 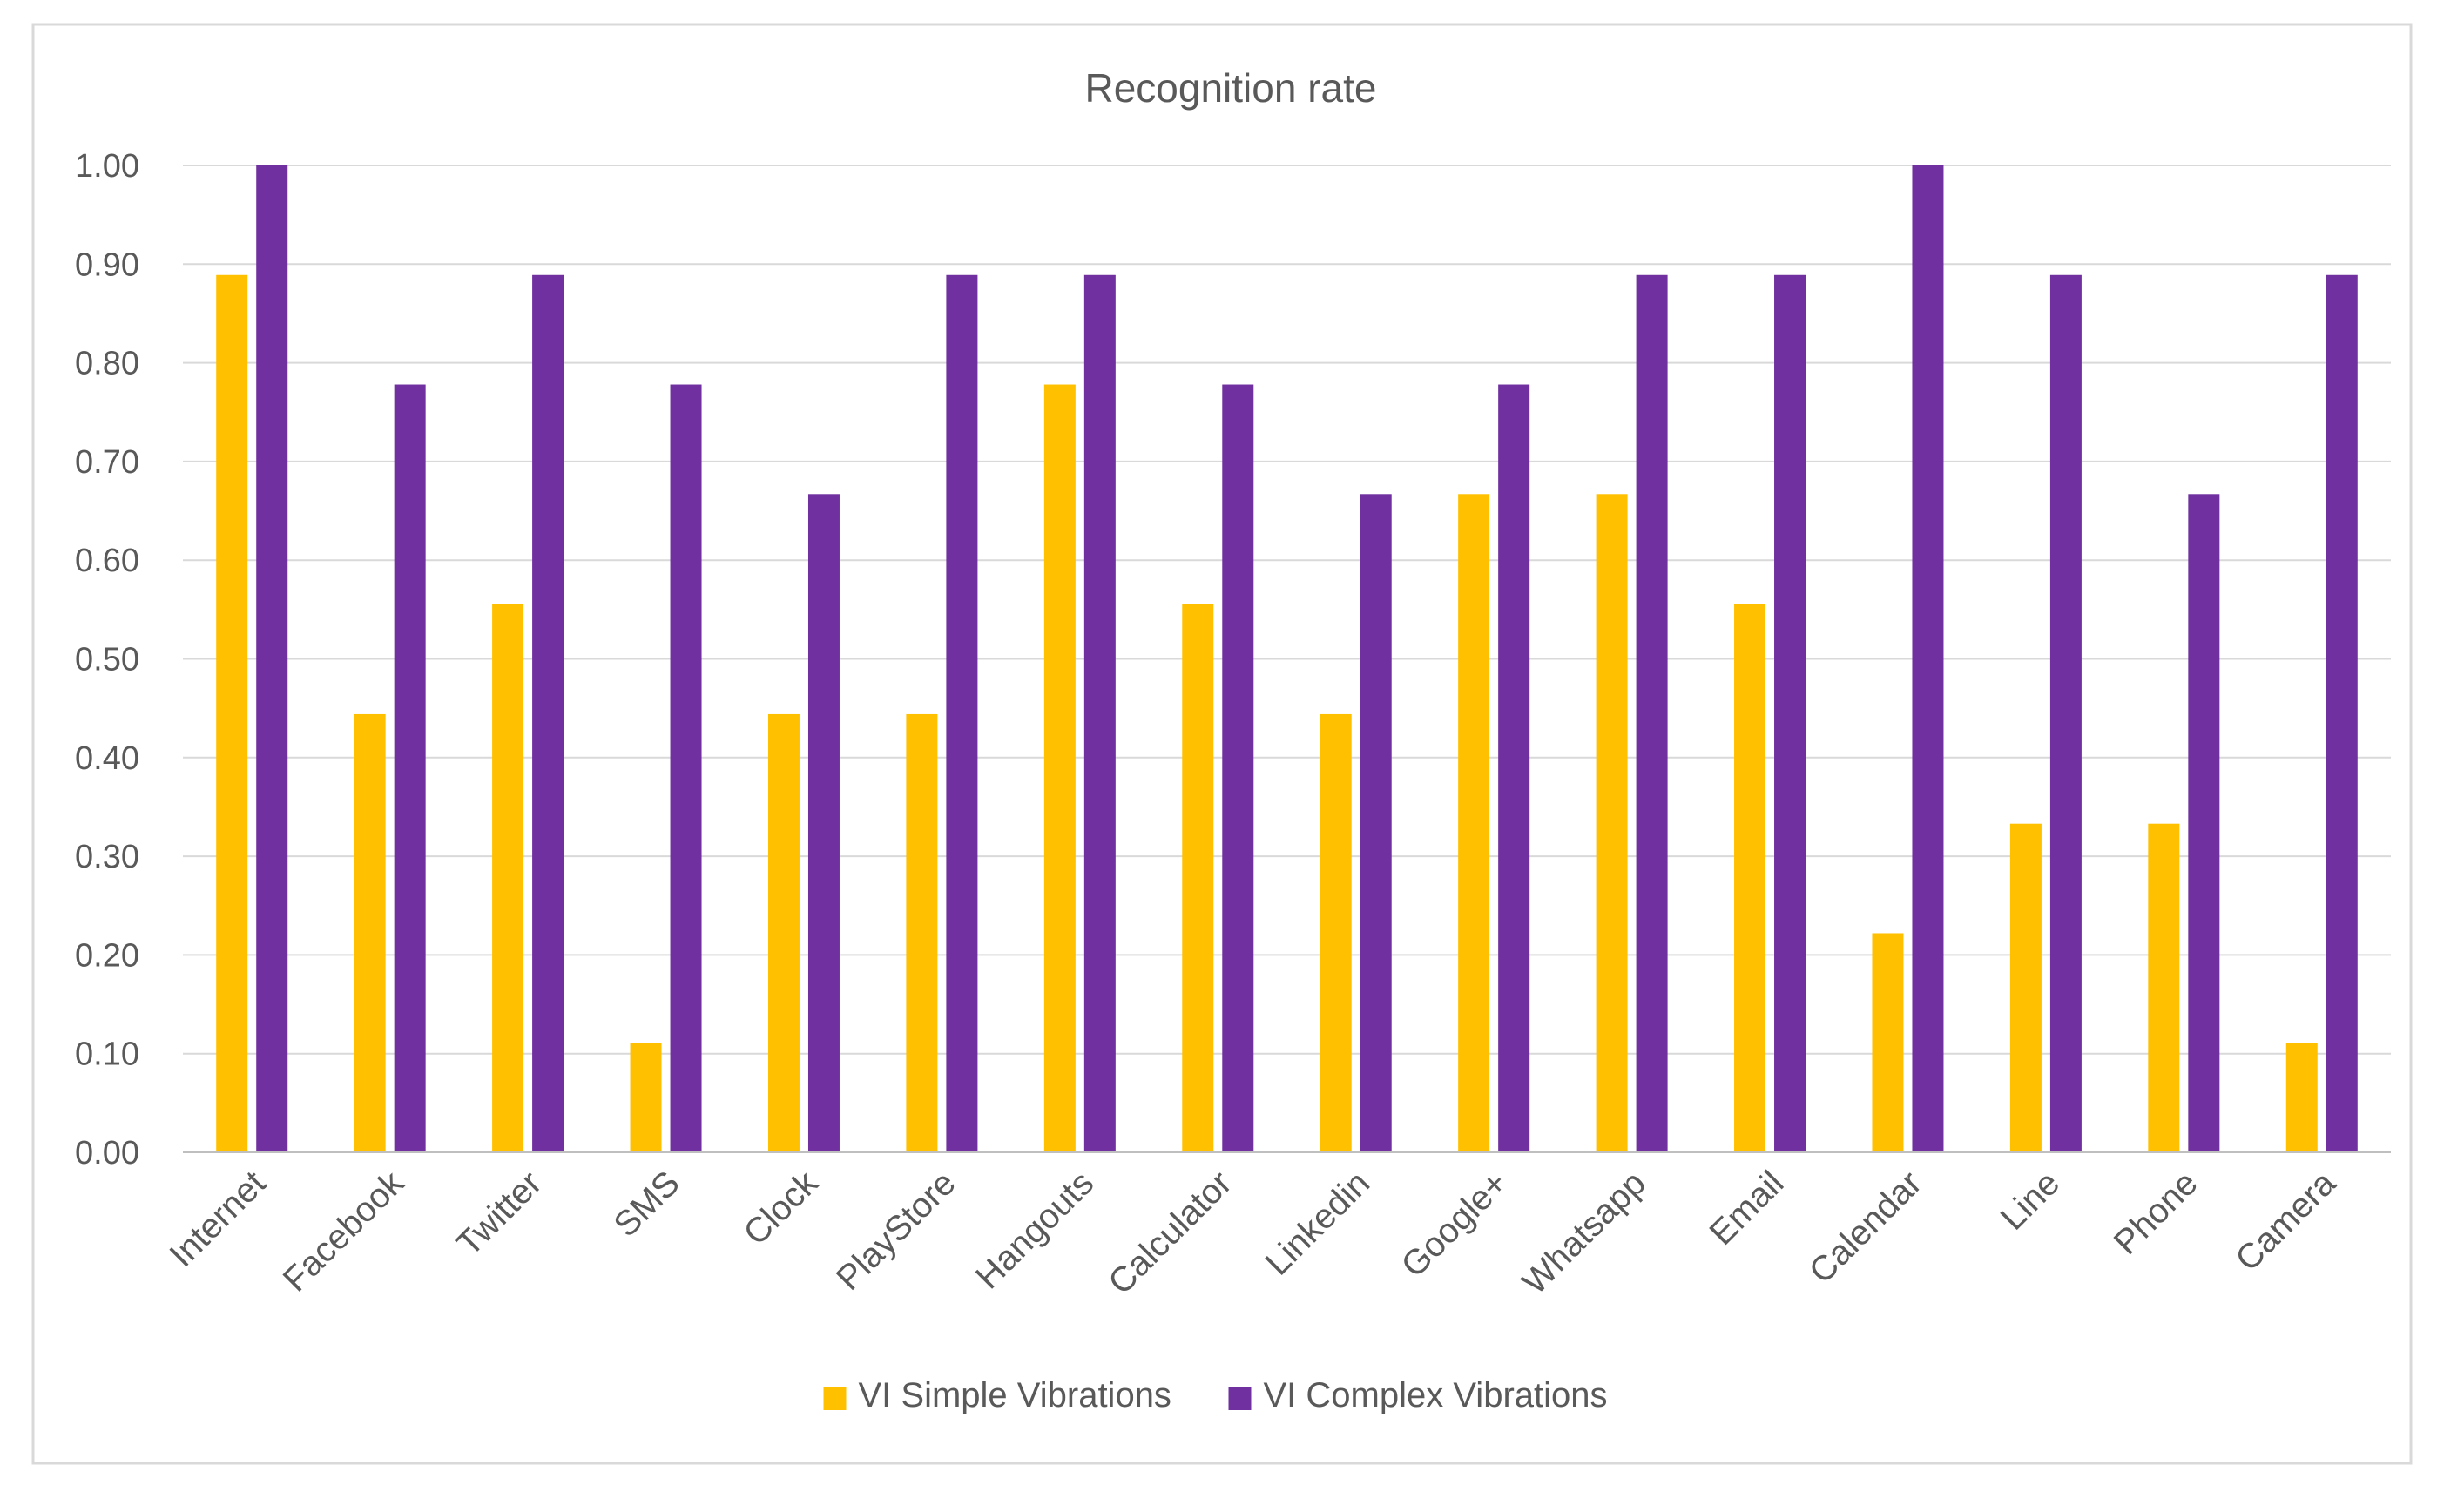 What do you see at coordinates (107, 364) in the screenshot?
I see `y-tick-label: 0.80` at bounding box center [107, 364].